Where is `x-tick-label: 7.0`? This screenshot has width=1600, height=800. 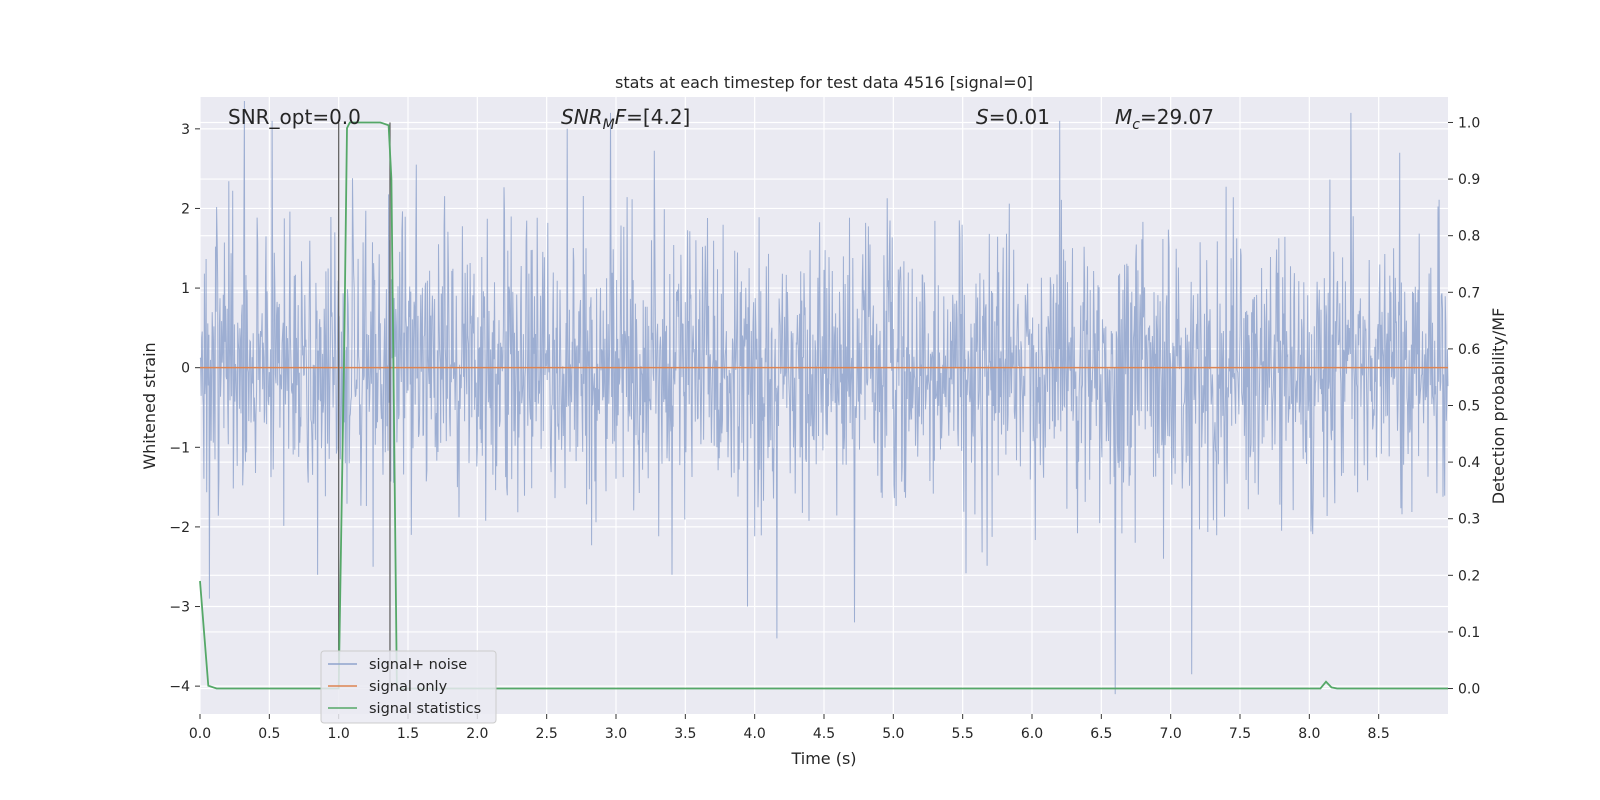
x-tick-label: 7.0 is located at coordinates (1171, 734).